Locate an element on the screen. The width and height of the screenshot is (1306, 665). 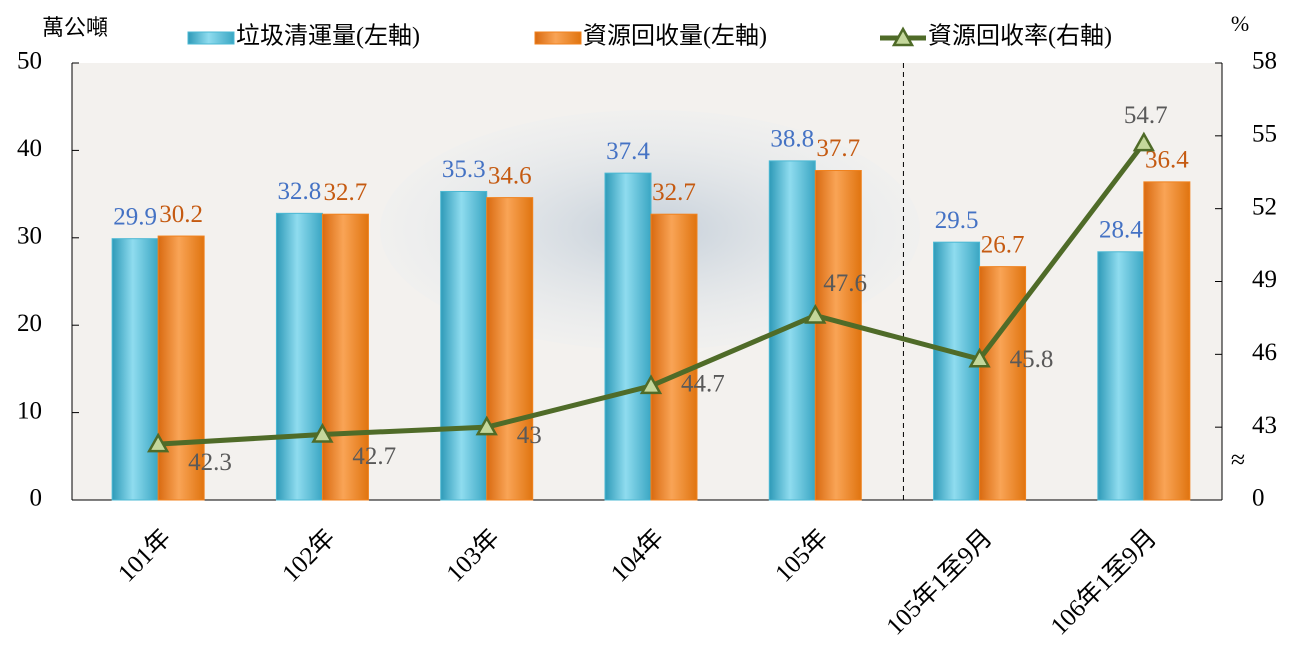
y2-axis-unit: % is located at coordinates (1240, 23).